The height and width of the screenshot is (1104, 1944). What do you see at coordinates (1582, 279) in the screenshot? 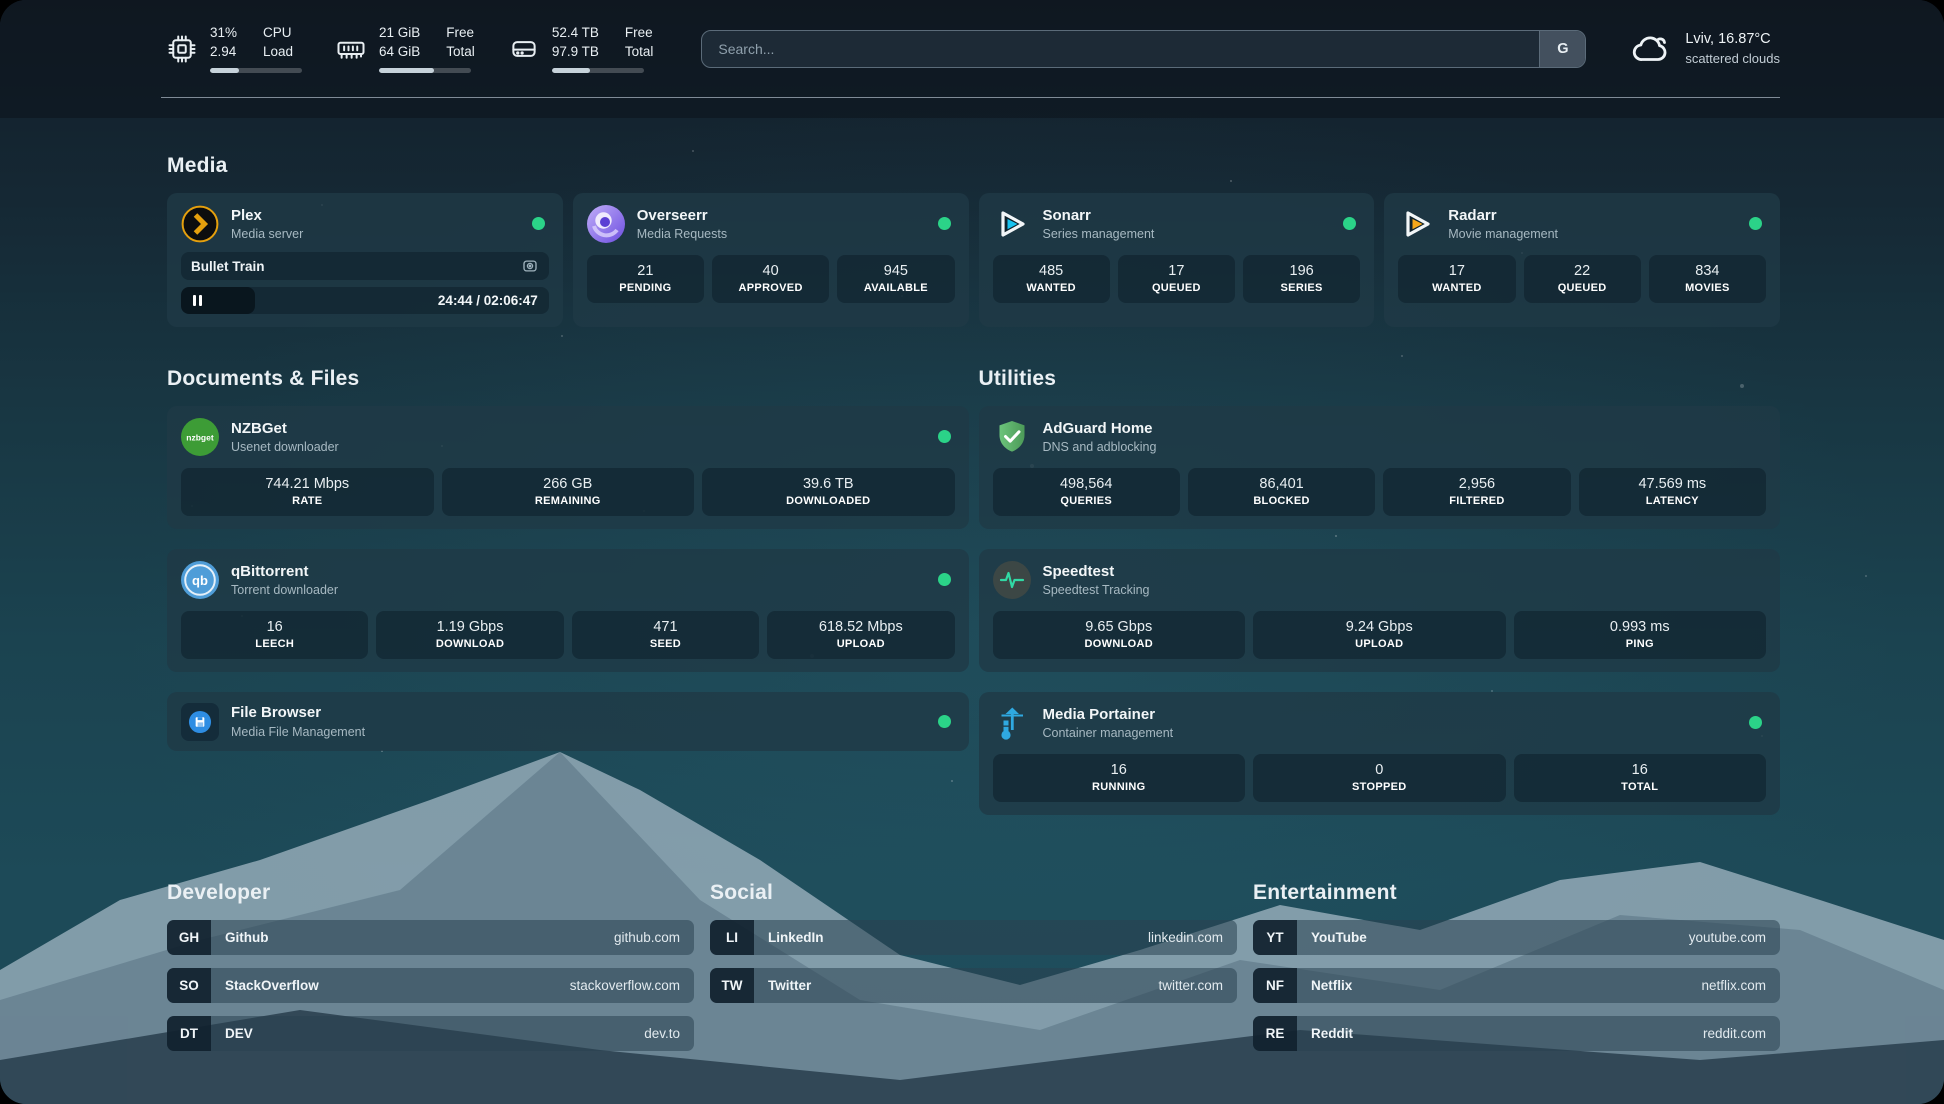
I see `stat-queued: 22 QUEUED` at bounding box center [1582, 279].